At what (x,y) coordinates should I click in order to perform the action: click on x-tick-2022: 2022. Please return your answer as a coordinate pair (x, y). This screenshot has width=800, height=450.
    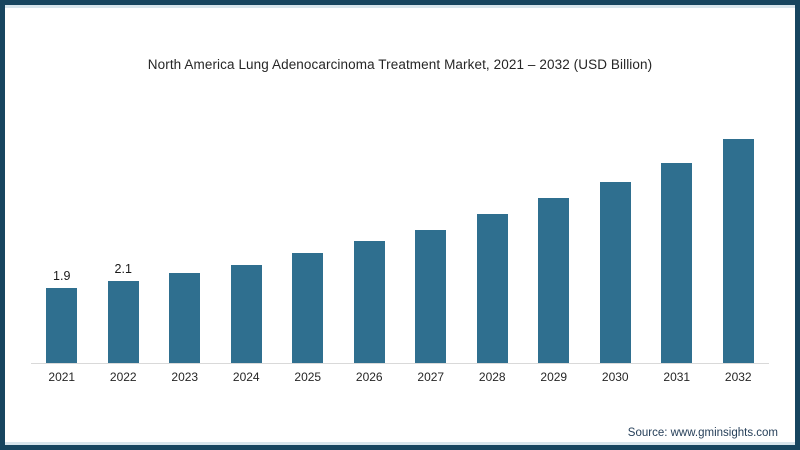
    Looking at the image, I should click on (123, 377).